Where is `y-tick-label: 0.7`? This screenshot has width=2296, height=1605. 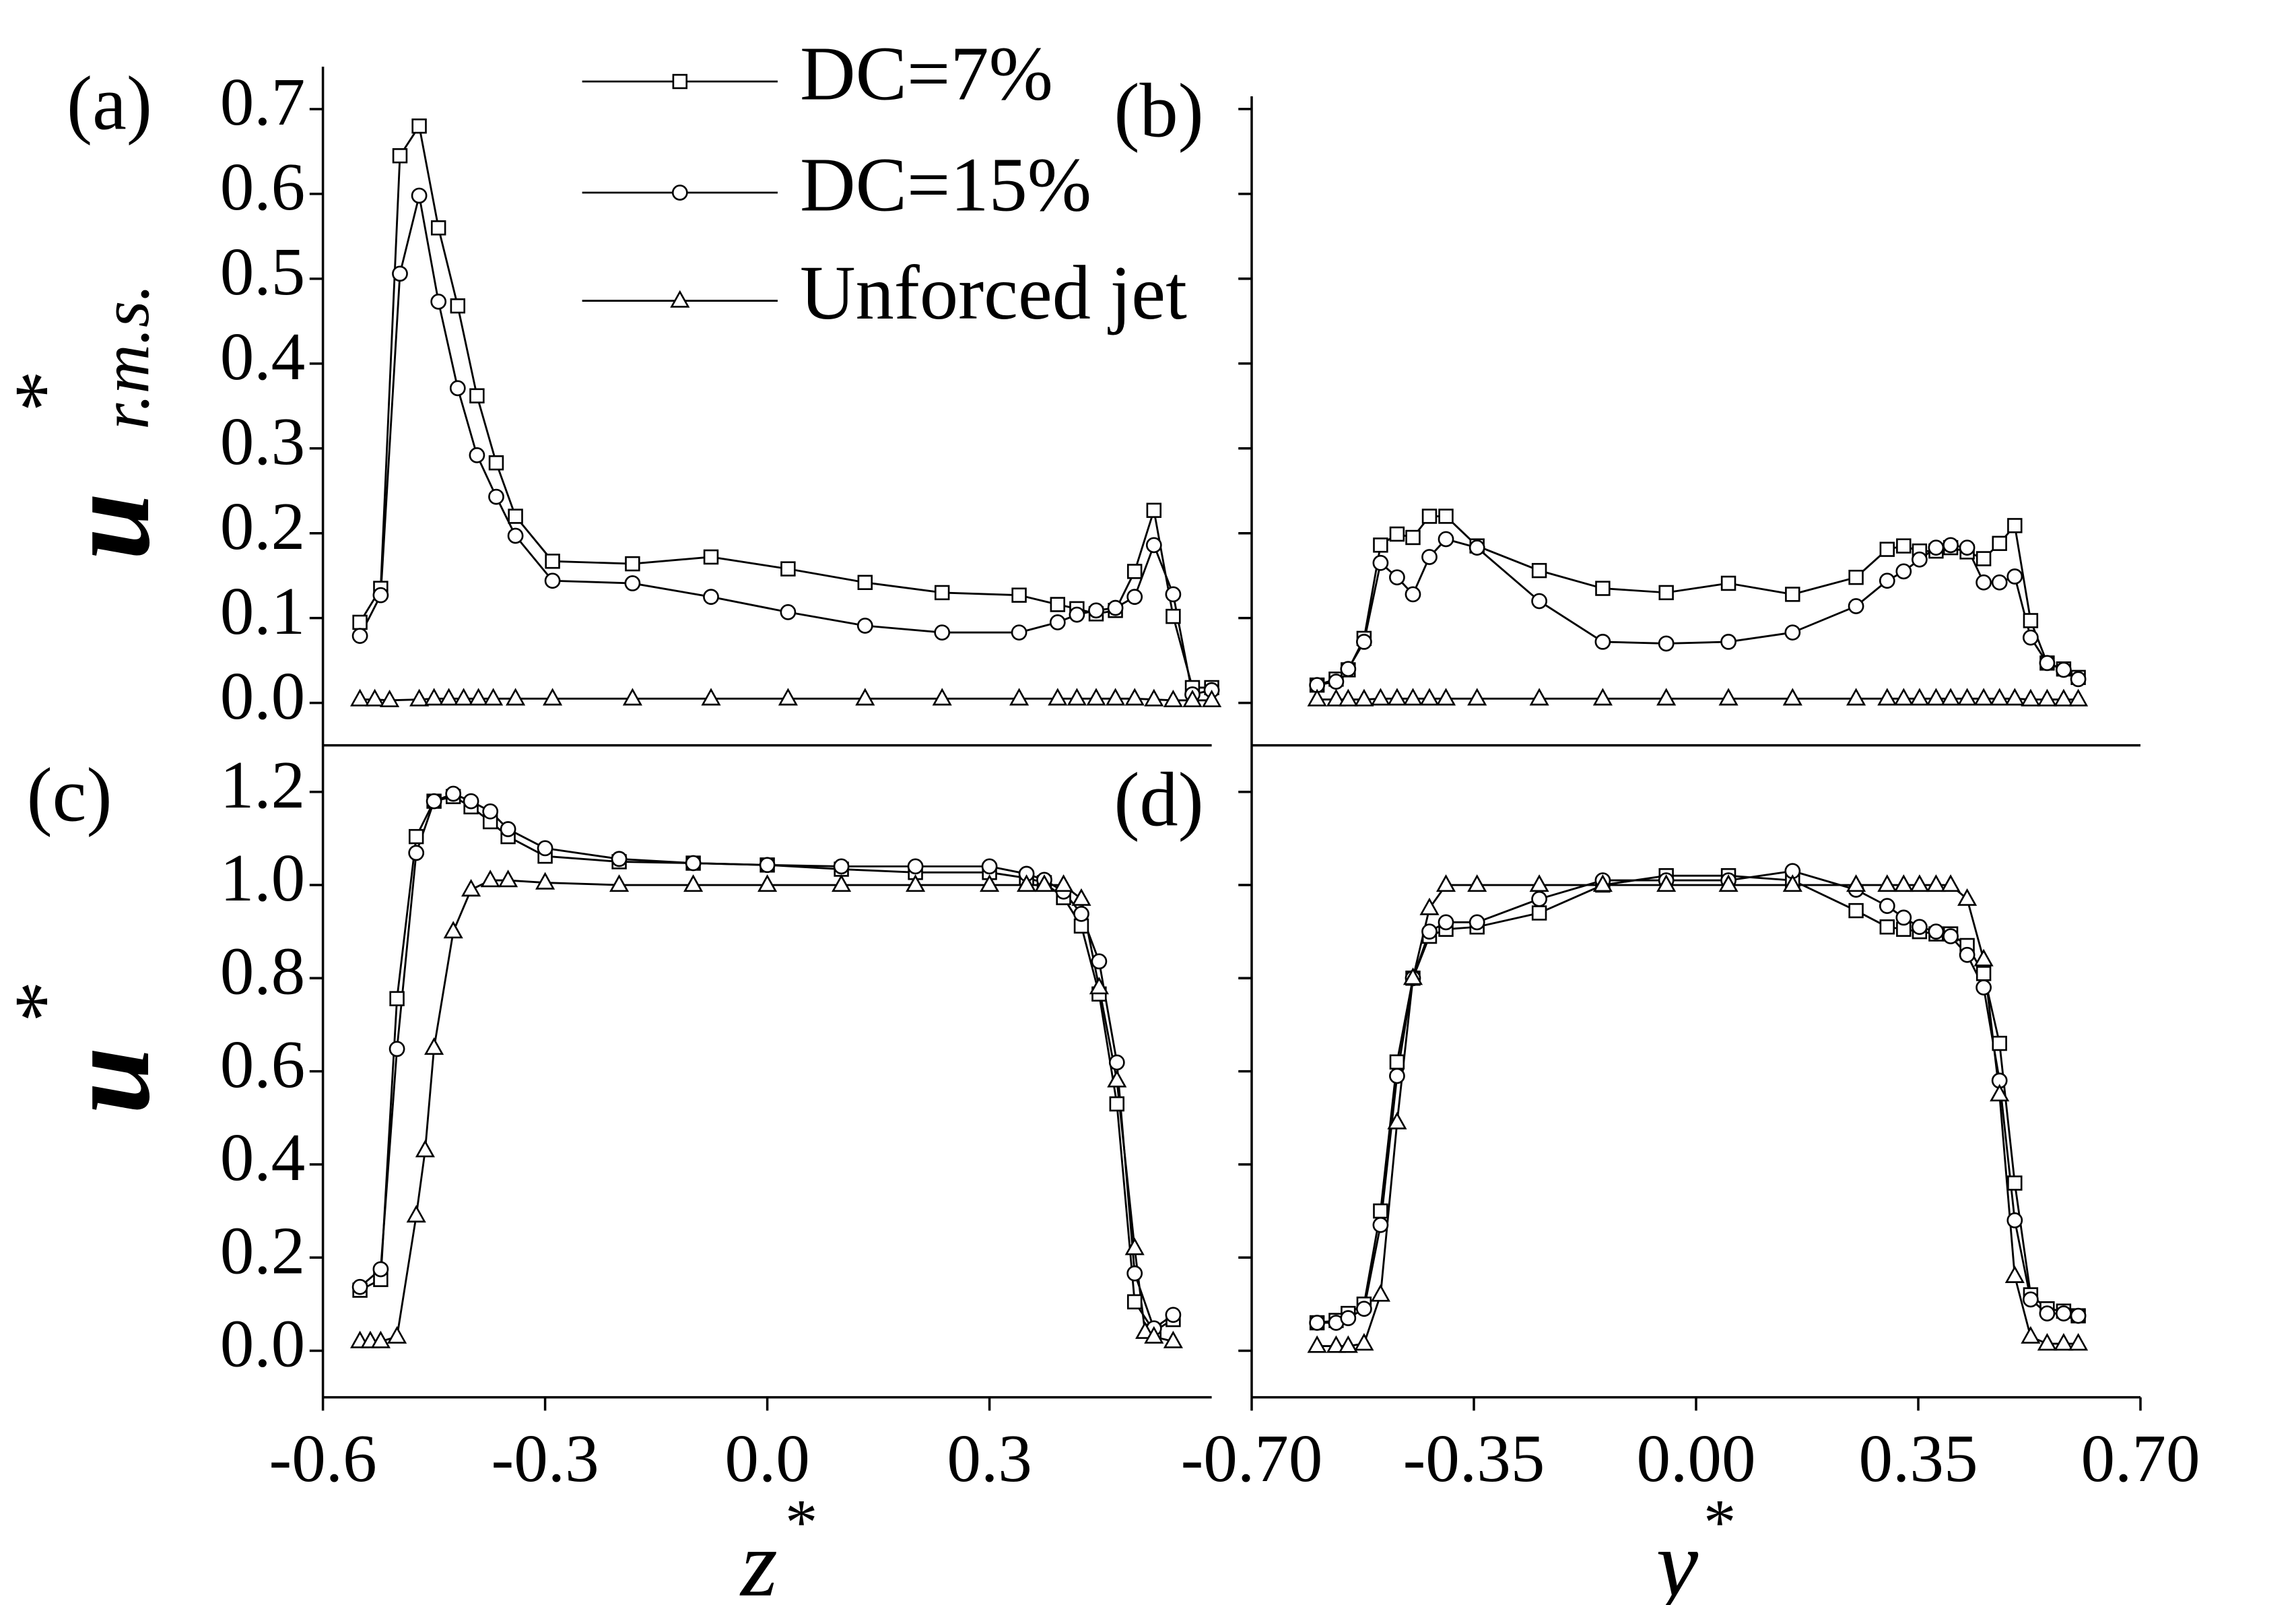 y-tick-label: 0.7 is located at coordinates (262, 101).